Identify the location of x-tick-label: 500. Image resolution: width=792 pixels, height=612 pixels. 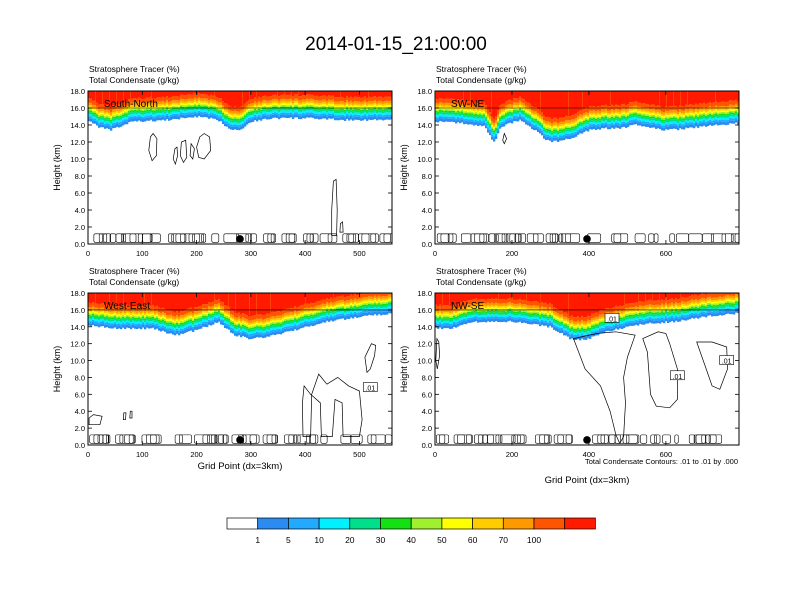
(359, 253).